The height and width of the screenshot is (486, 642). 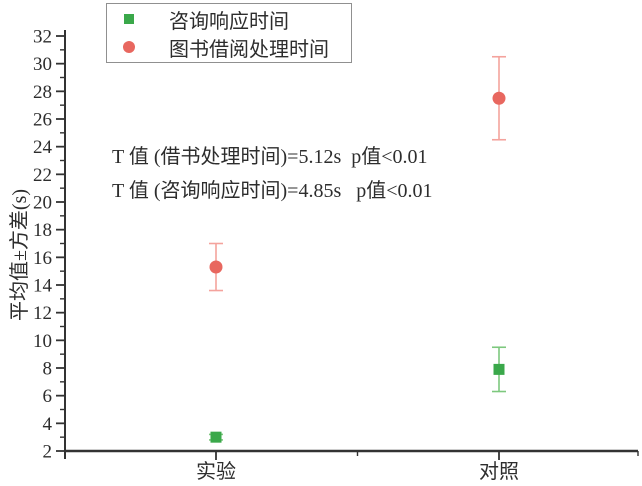 I want to click on y-tick-label: 8, so click(x=48, y=369).